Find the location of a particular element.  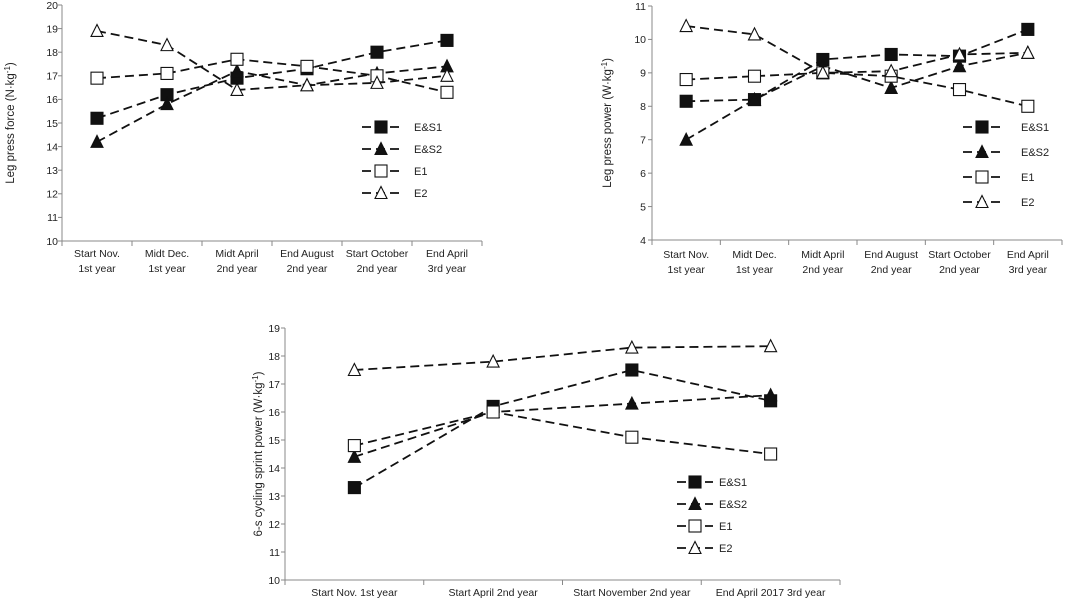

y-tick-label: 8 is located at coordinates (643, 107).